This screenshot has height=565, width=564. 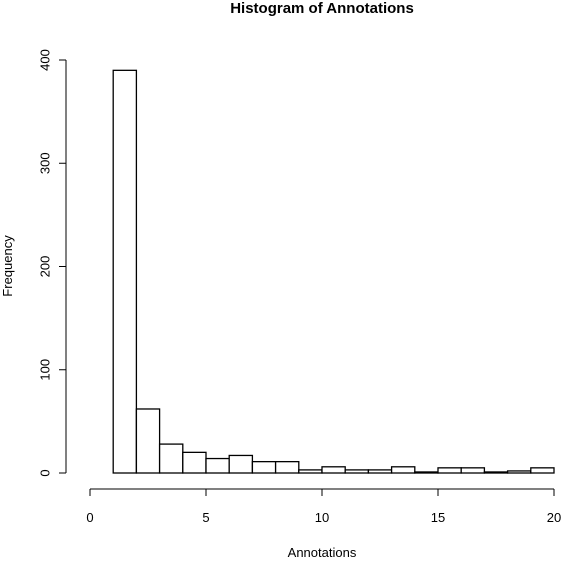 I want to click on y-tick-label: 300, so click(x=44, y=163).